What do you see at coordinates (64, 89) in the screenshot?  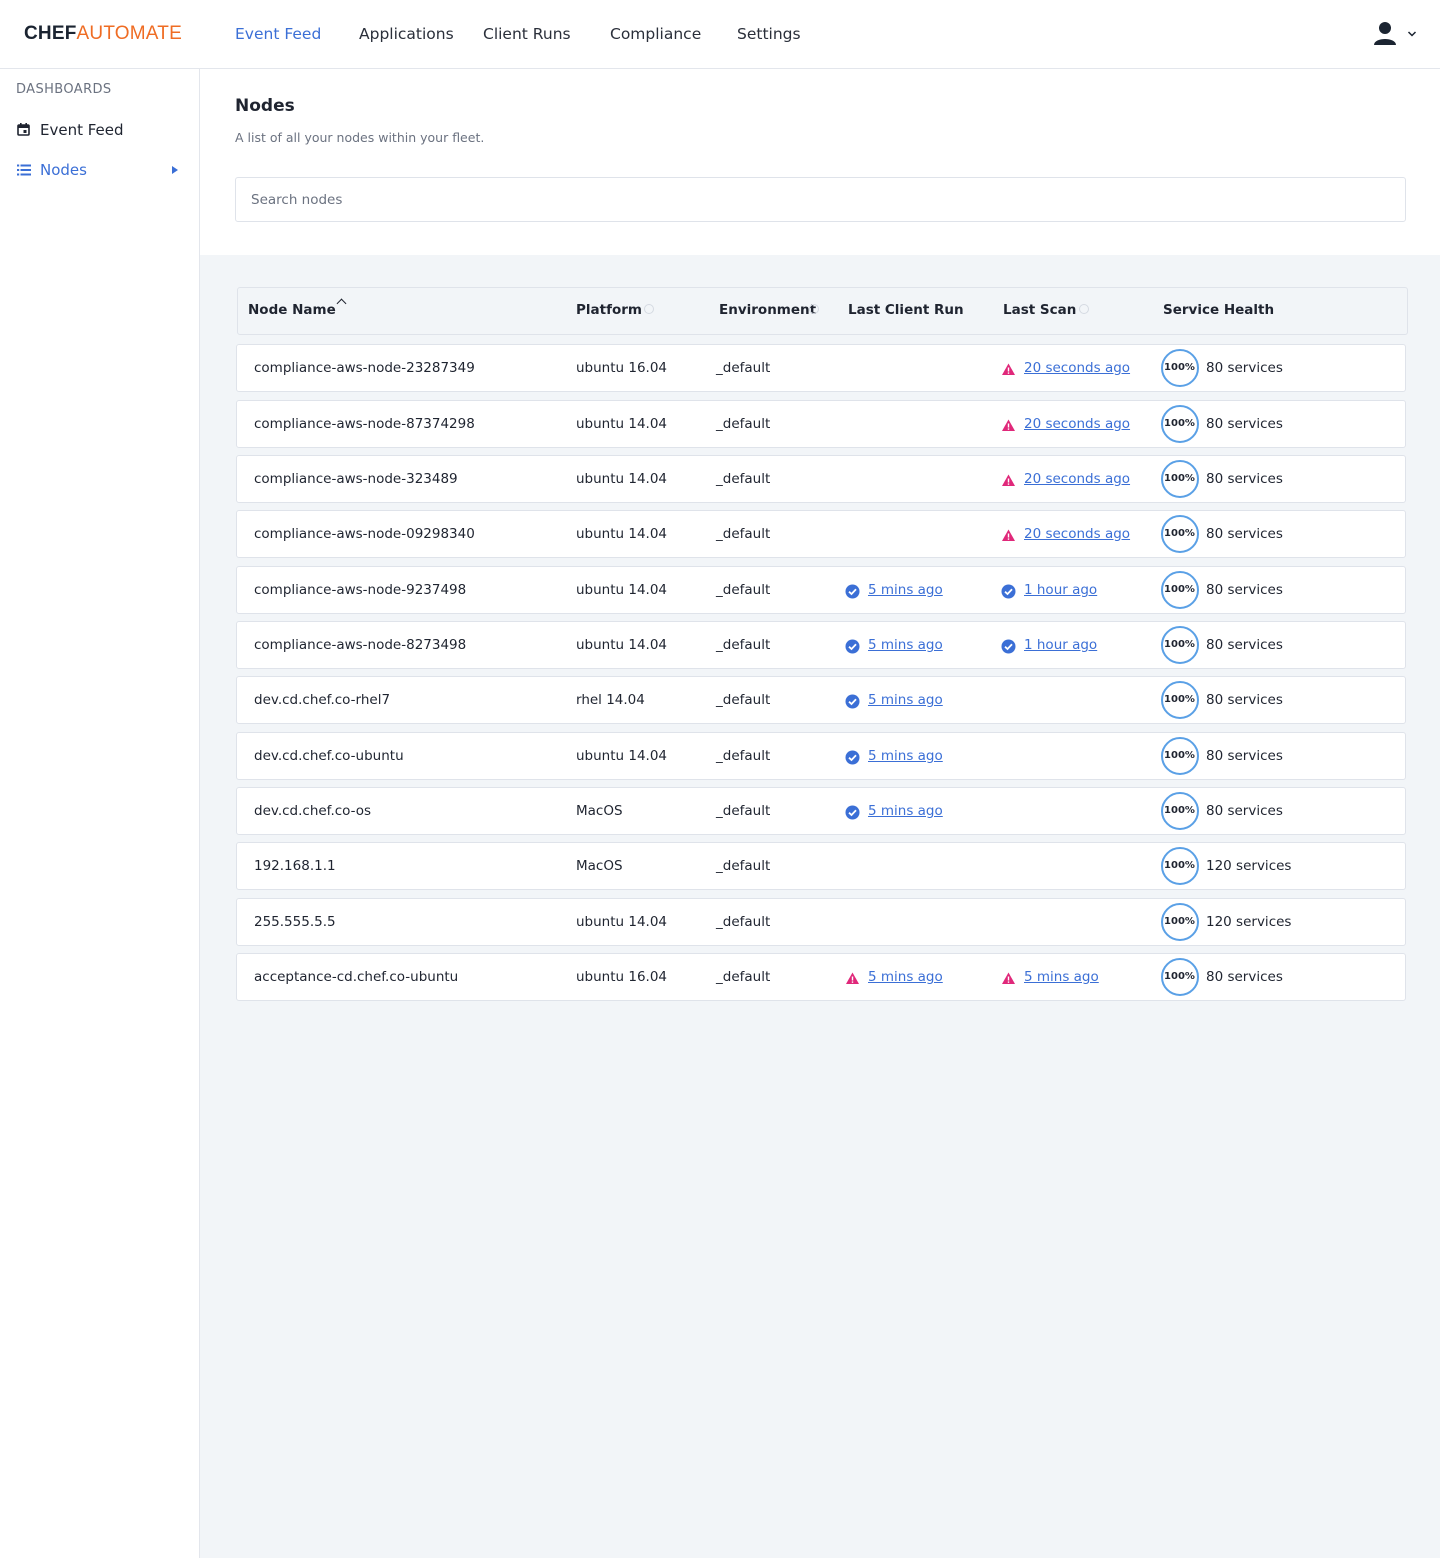 I see `sidebar-heading: DASHBOARDS` at bounding box center [64, 89].